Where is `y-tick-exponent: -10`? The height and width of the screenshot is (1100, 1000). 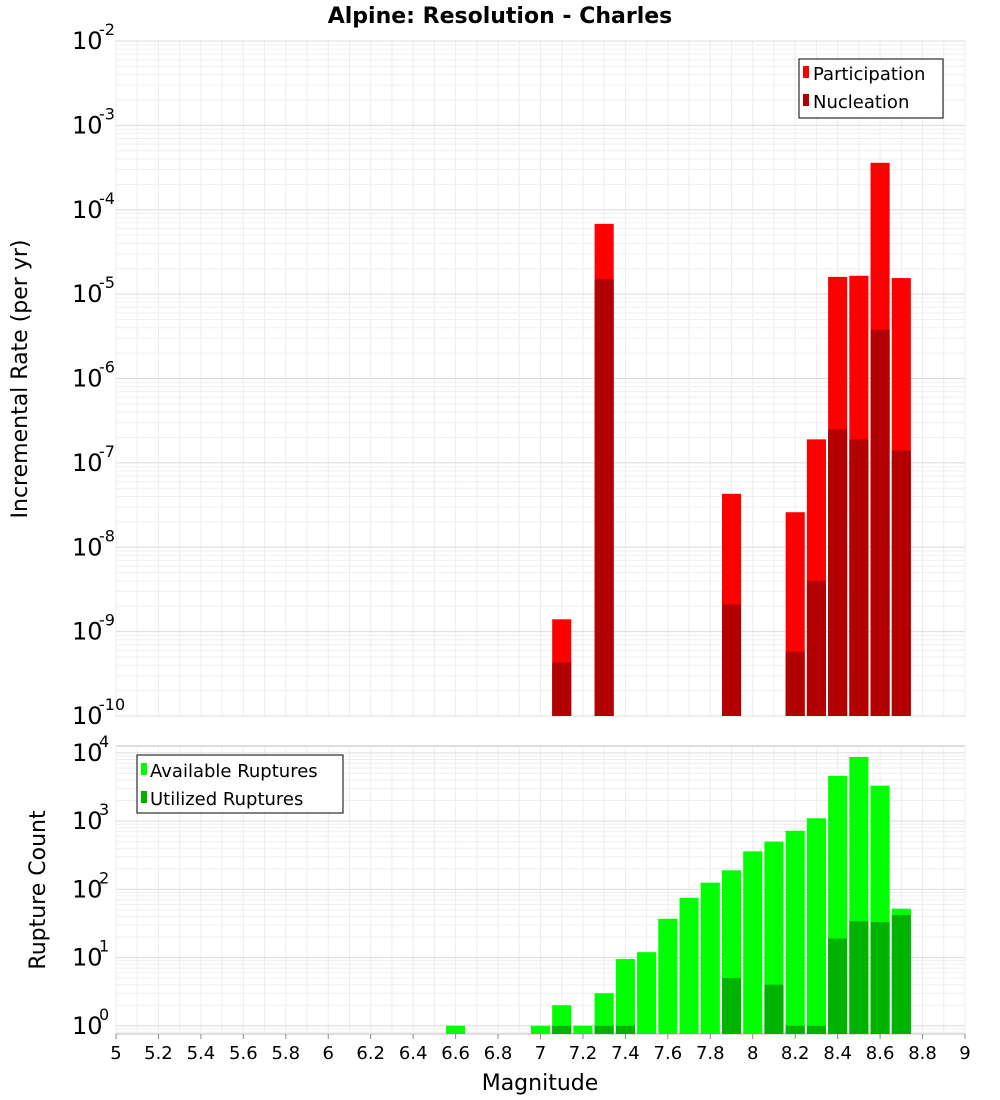
y-tick-exponent: -10 is located at coordinates (112, 704).